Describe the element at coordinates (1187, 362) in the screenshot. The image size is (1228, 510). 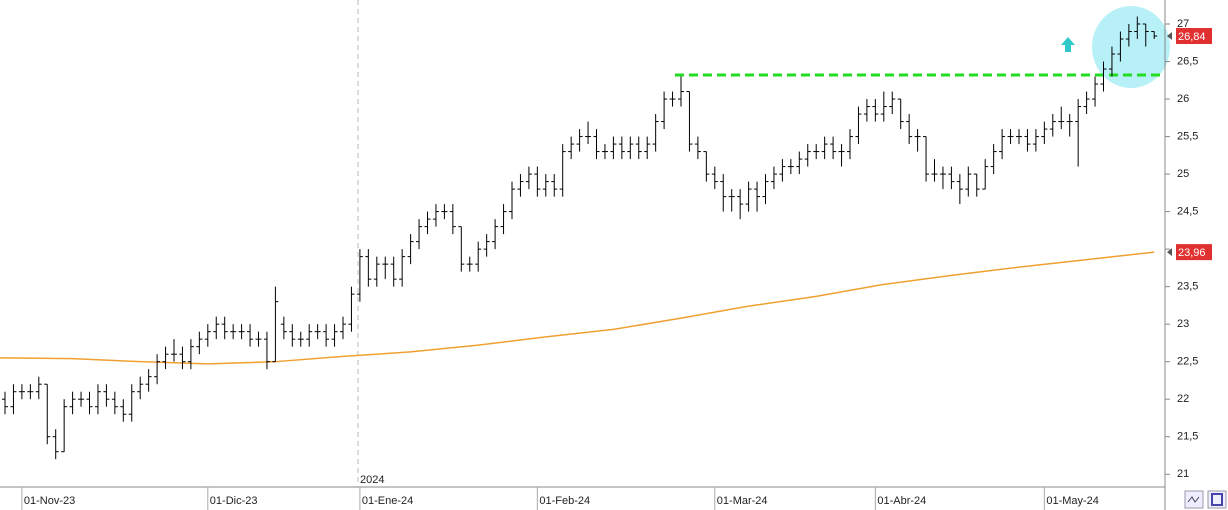
I see `y-tick-label: 22,5` at that location.